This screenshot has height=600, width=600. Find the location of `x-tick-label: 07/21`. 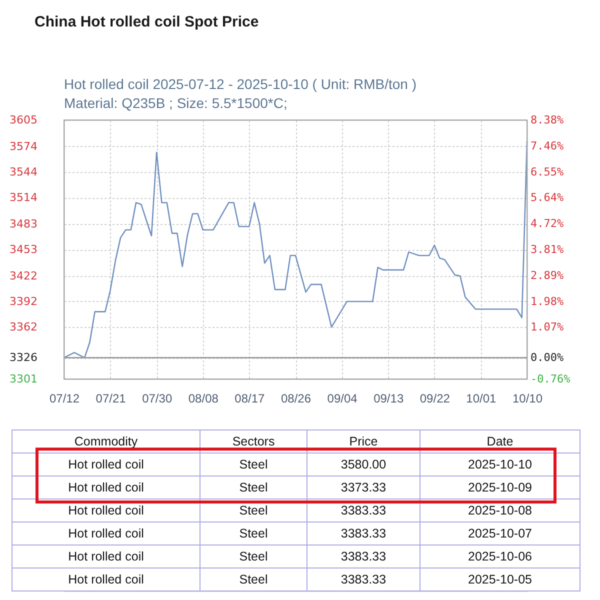

x-tick-label: 07/21 is located at coordinates (111, 399).